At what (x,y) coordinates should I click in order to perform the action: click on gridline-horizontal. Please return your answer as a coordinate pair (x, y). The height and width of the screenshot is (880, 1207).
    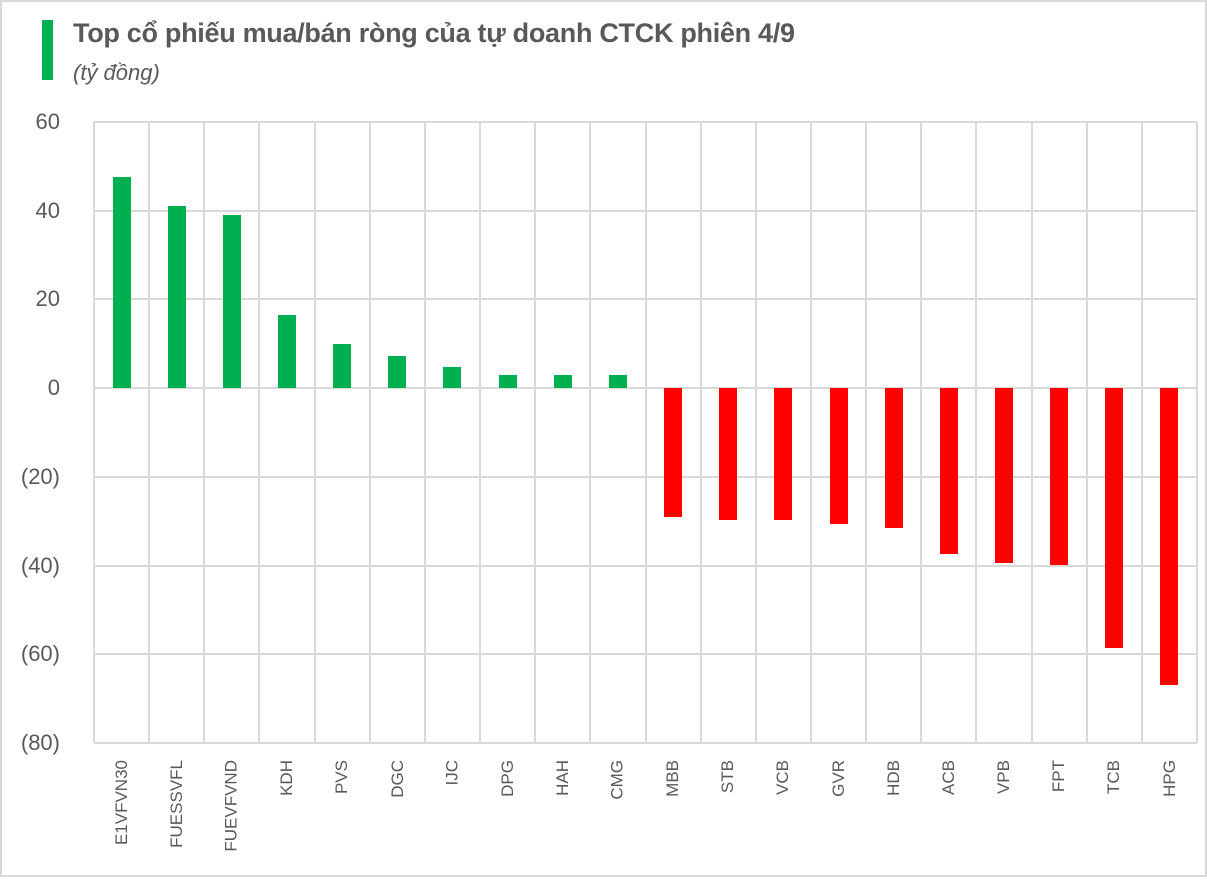
    Looking at the image, I should click on (645, 743).